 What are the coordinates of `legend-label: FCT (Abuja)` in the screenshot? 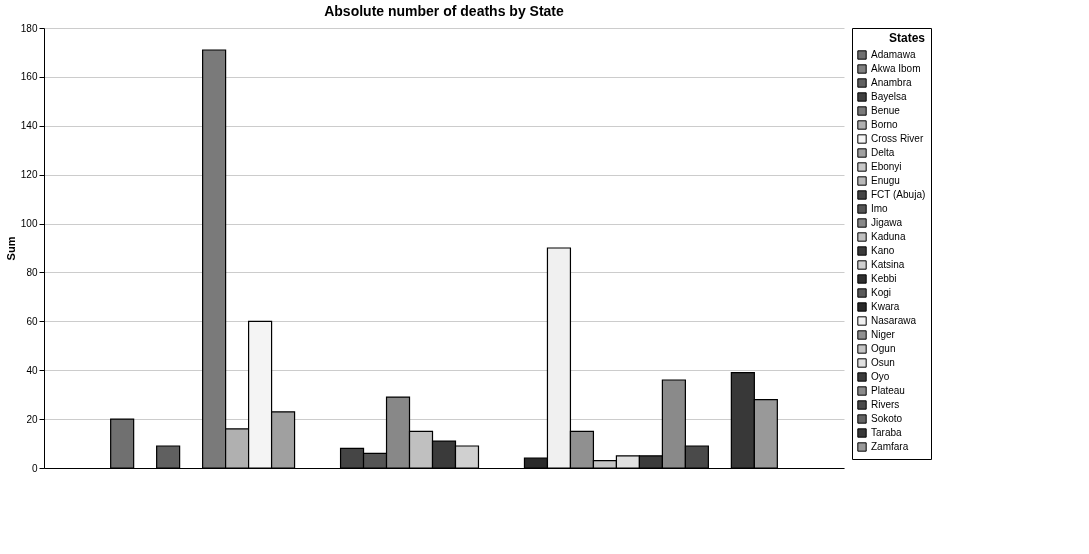 It's located at (898, 194).